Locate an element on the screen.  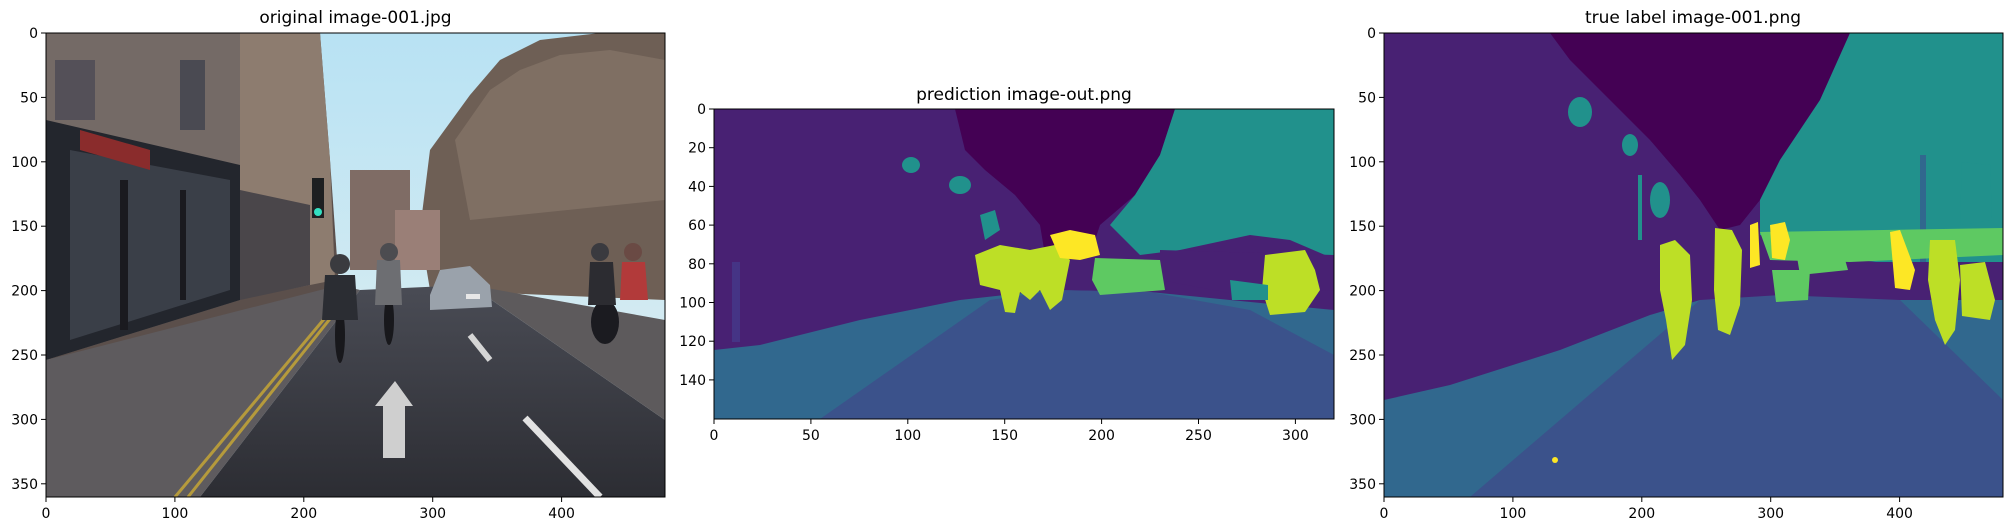
panel-original-title: original image-001.jpg is located at coordinates (355, 18).